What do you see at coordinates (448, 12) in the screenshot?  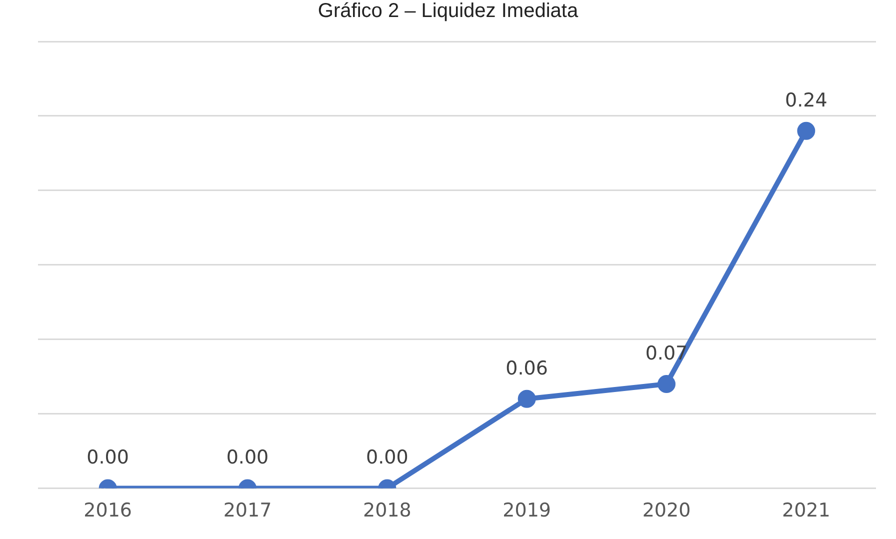 I see `chart-title: Gráfico 2 – Liquidez Imediata` at bounding box center [448, 12].